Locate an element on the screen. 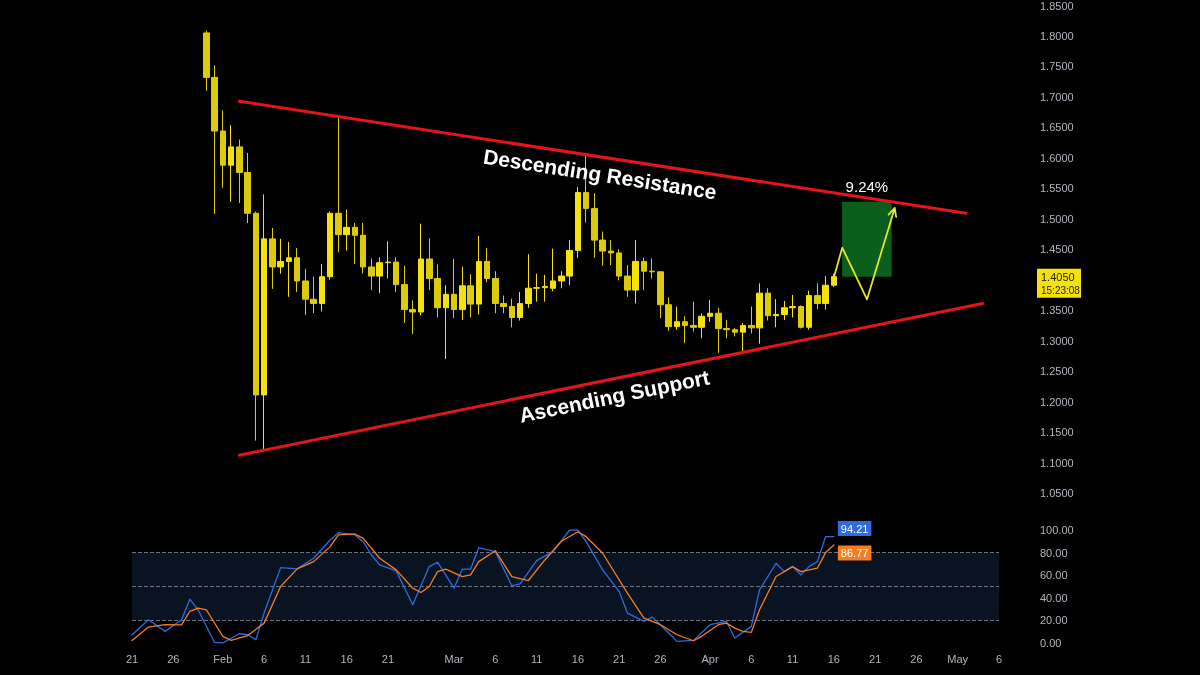 This screenshot has height=675, width=1200. x-tick-label: Mar is located at coordinates (454, 658).